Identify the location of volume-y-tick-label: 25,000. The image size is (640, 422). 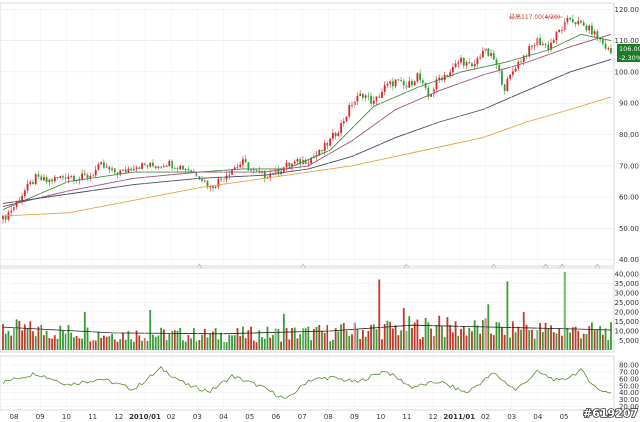
(627, 303).